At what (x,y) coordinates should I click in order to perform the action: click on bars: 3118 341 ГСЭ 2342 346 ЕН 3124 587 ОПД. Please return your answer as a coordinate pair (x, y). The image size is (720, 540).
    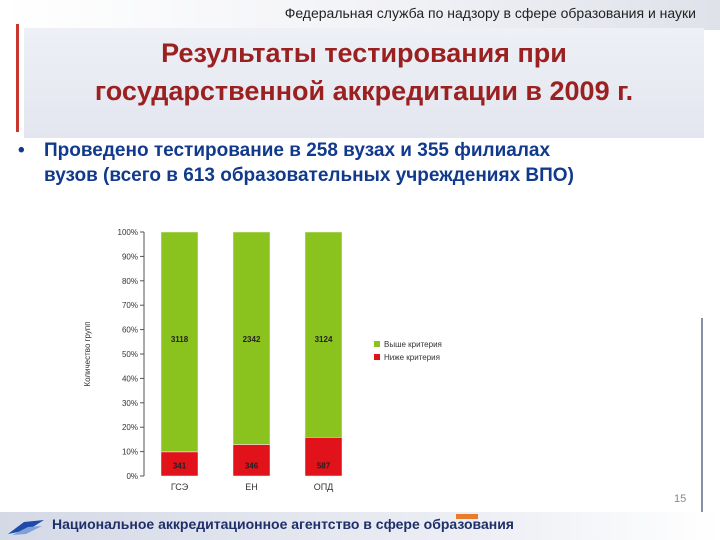
    Looking at the image, I should click on (251, 361).